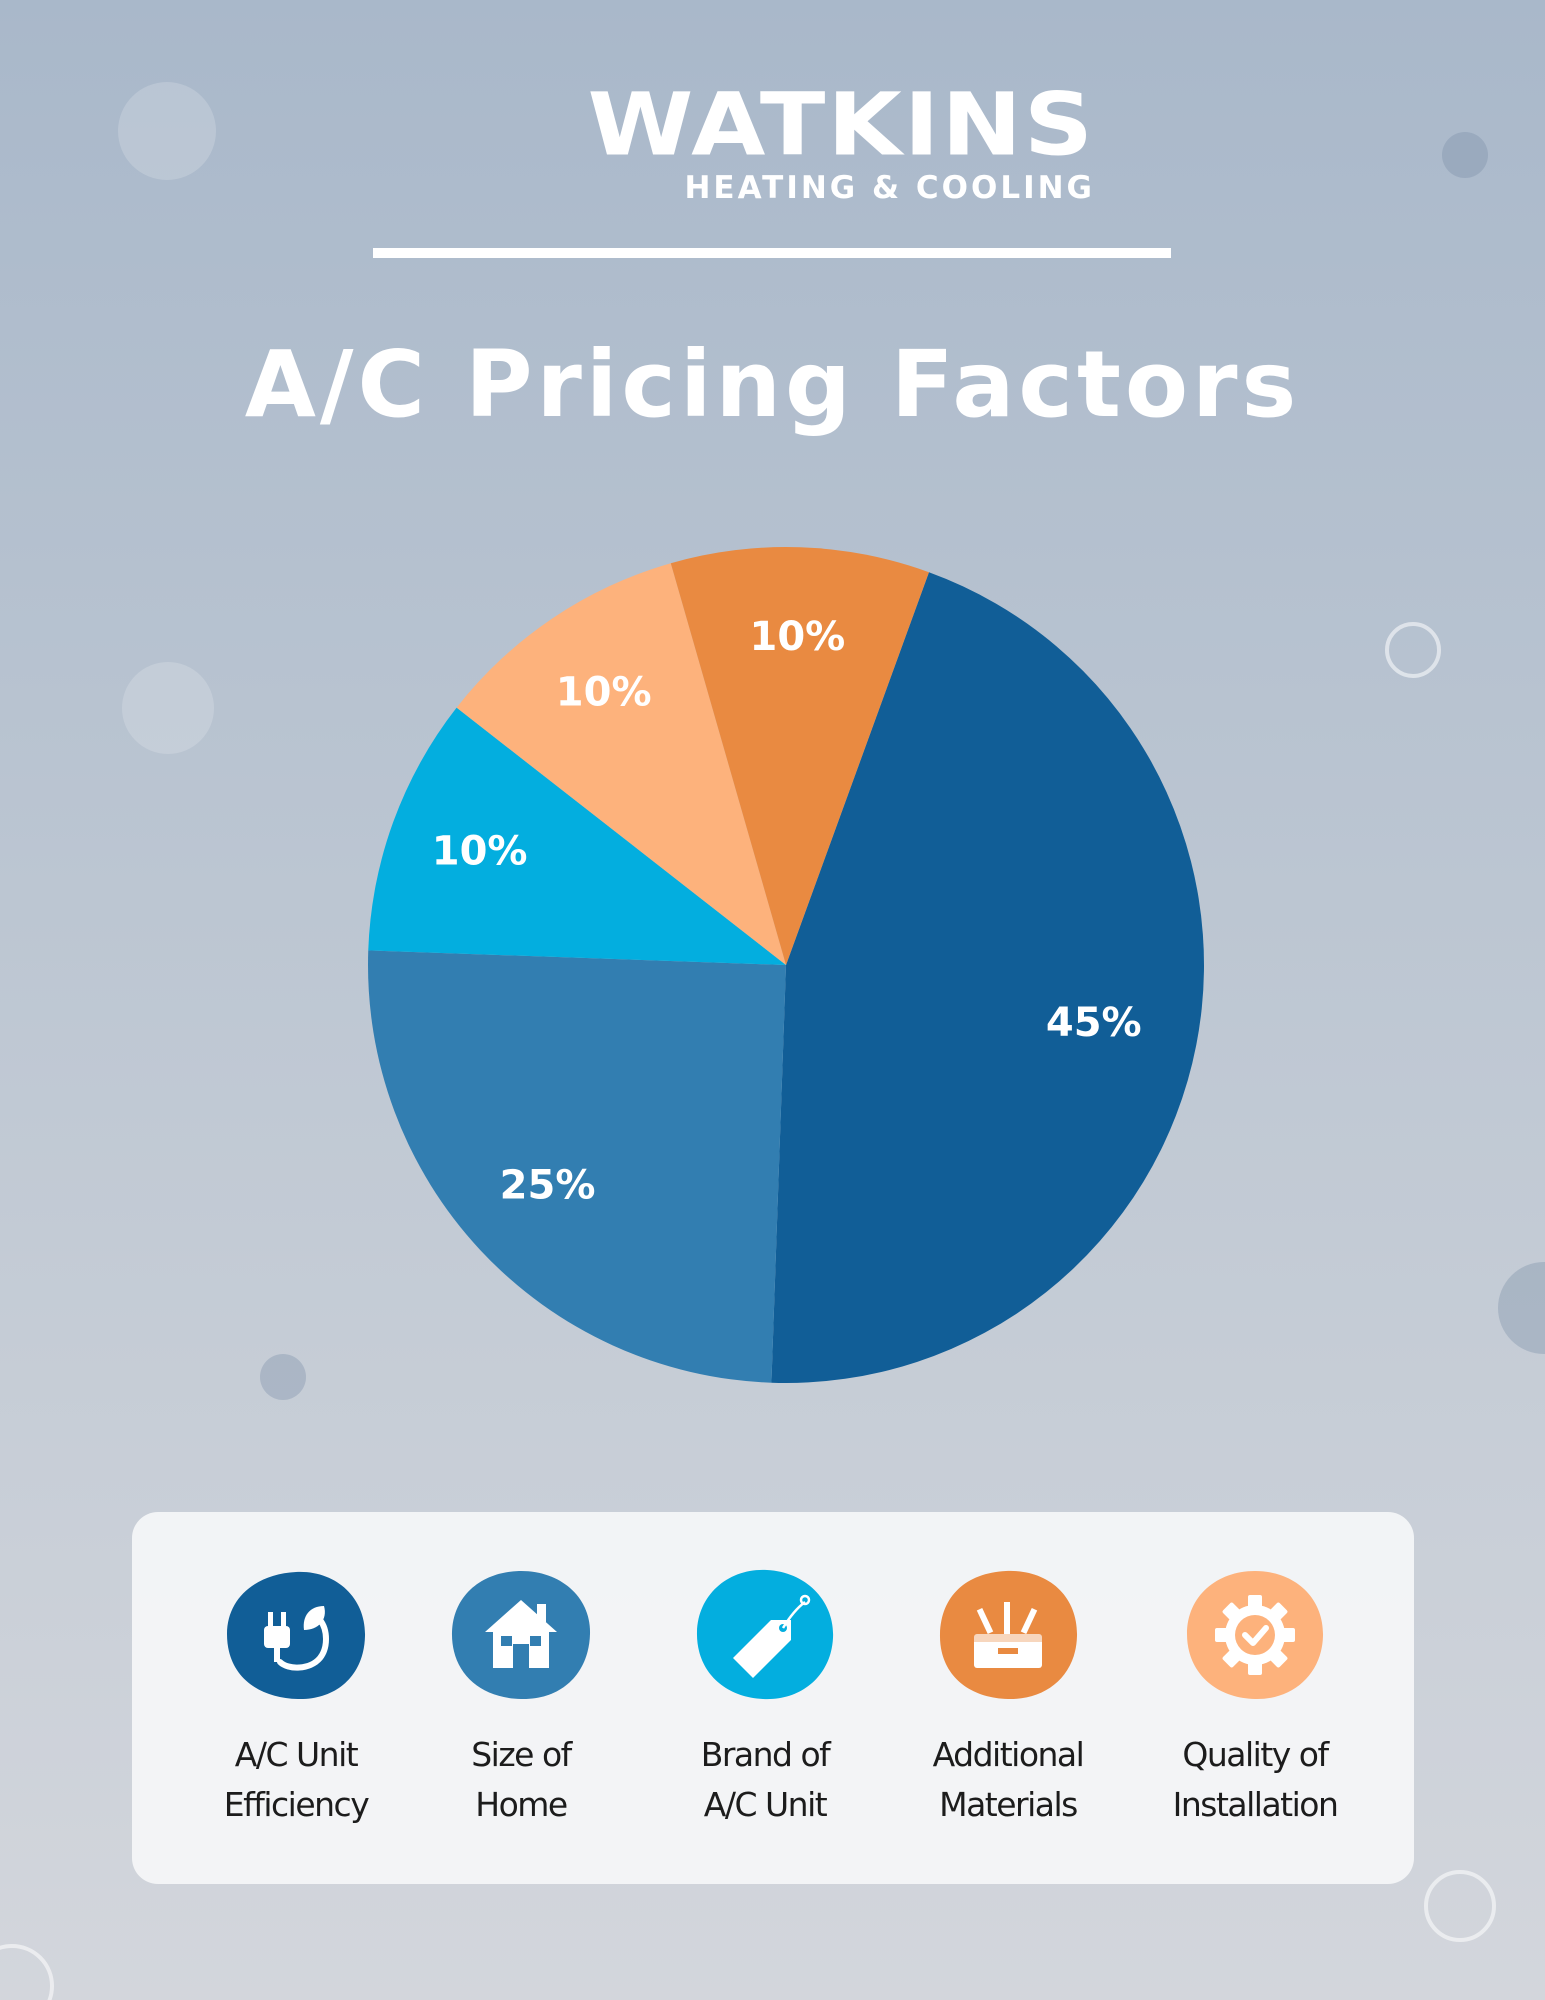 This screenshot has height=2000, width=1545. I want to click on legend-label: Size of Home, so click(521, 1779).